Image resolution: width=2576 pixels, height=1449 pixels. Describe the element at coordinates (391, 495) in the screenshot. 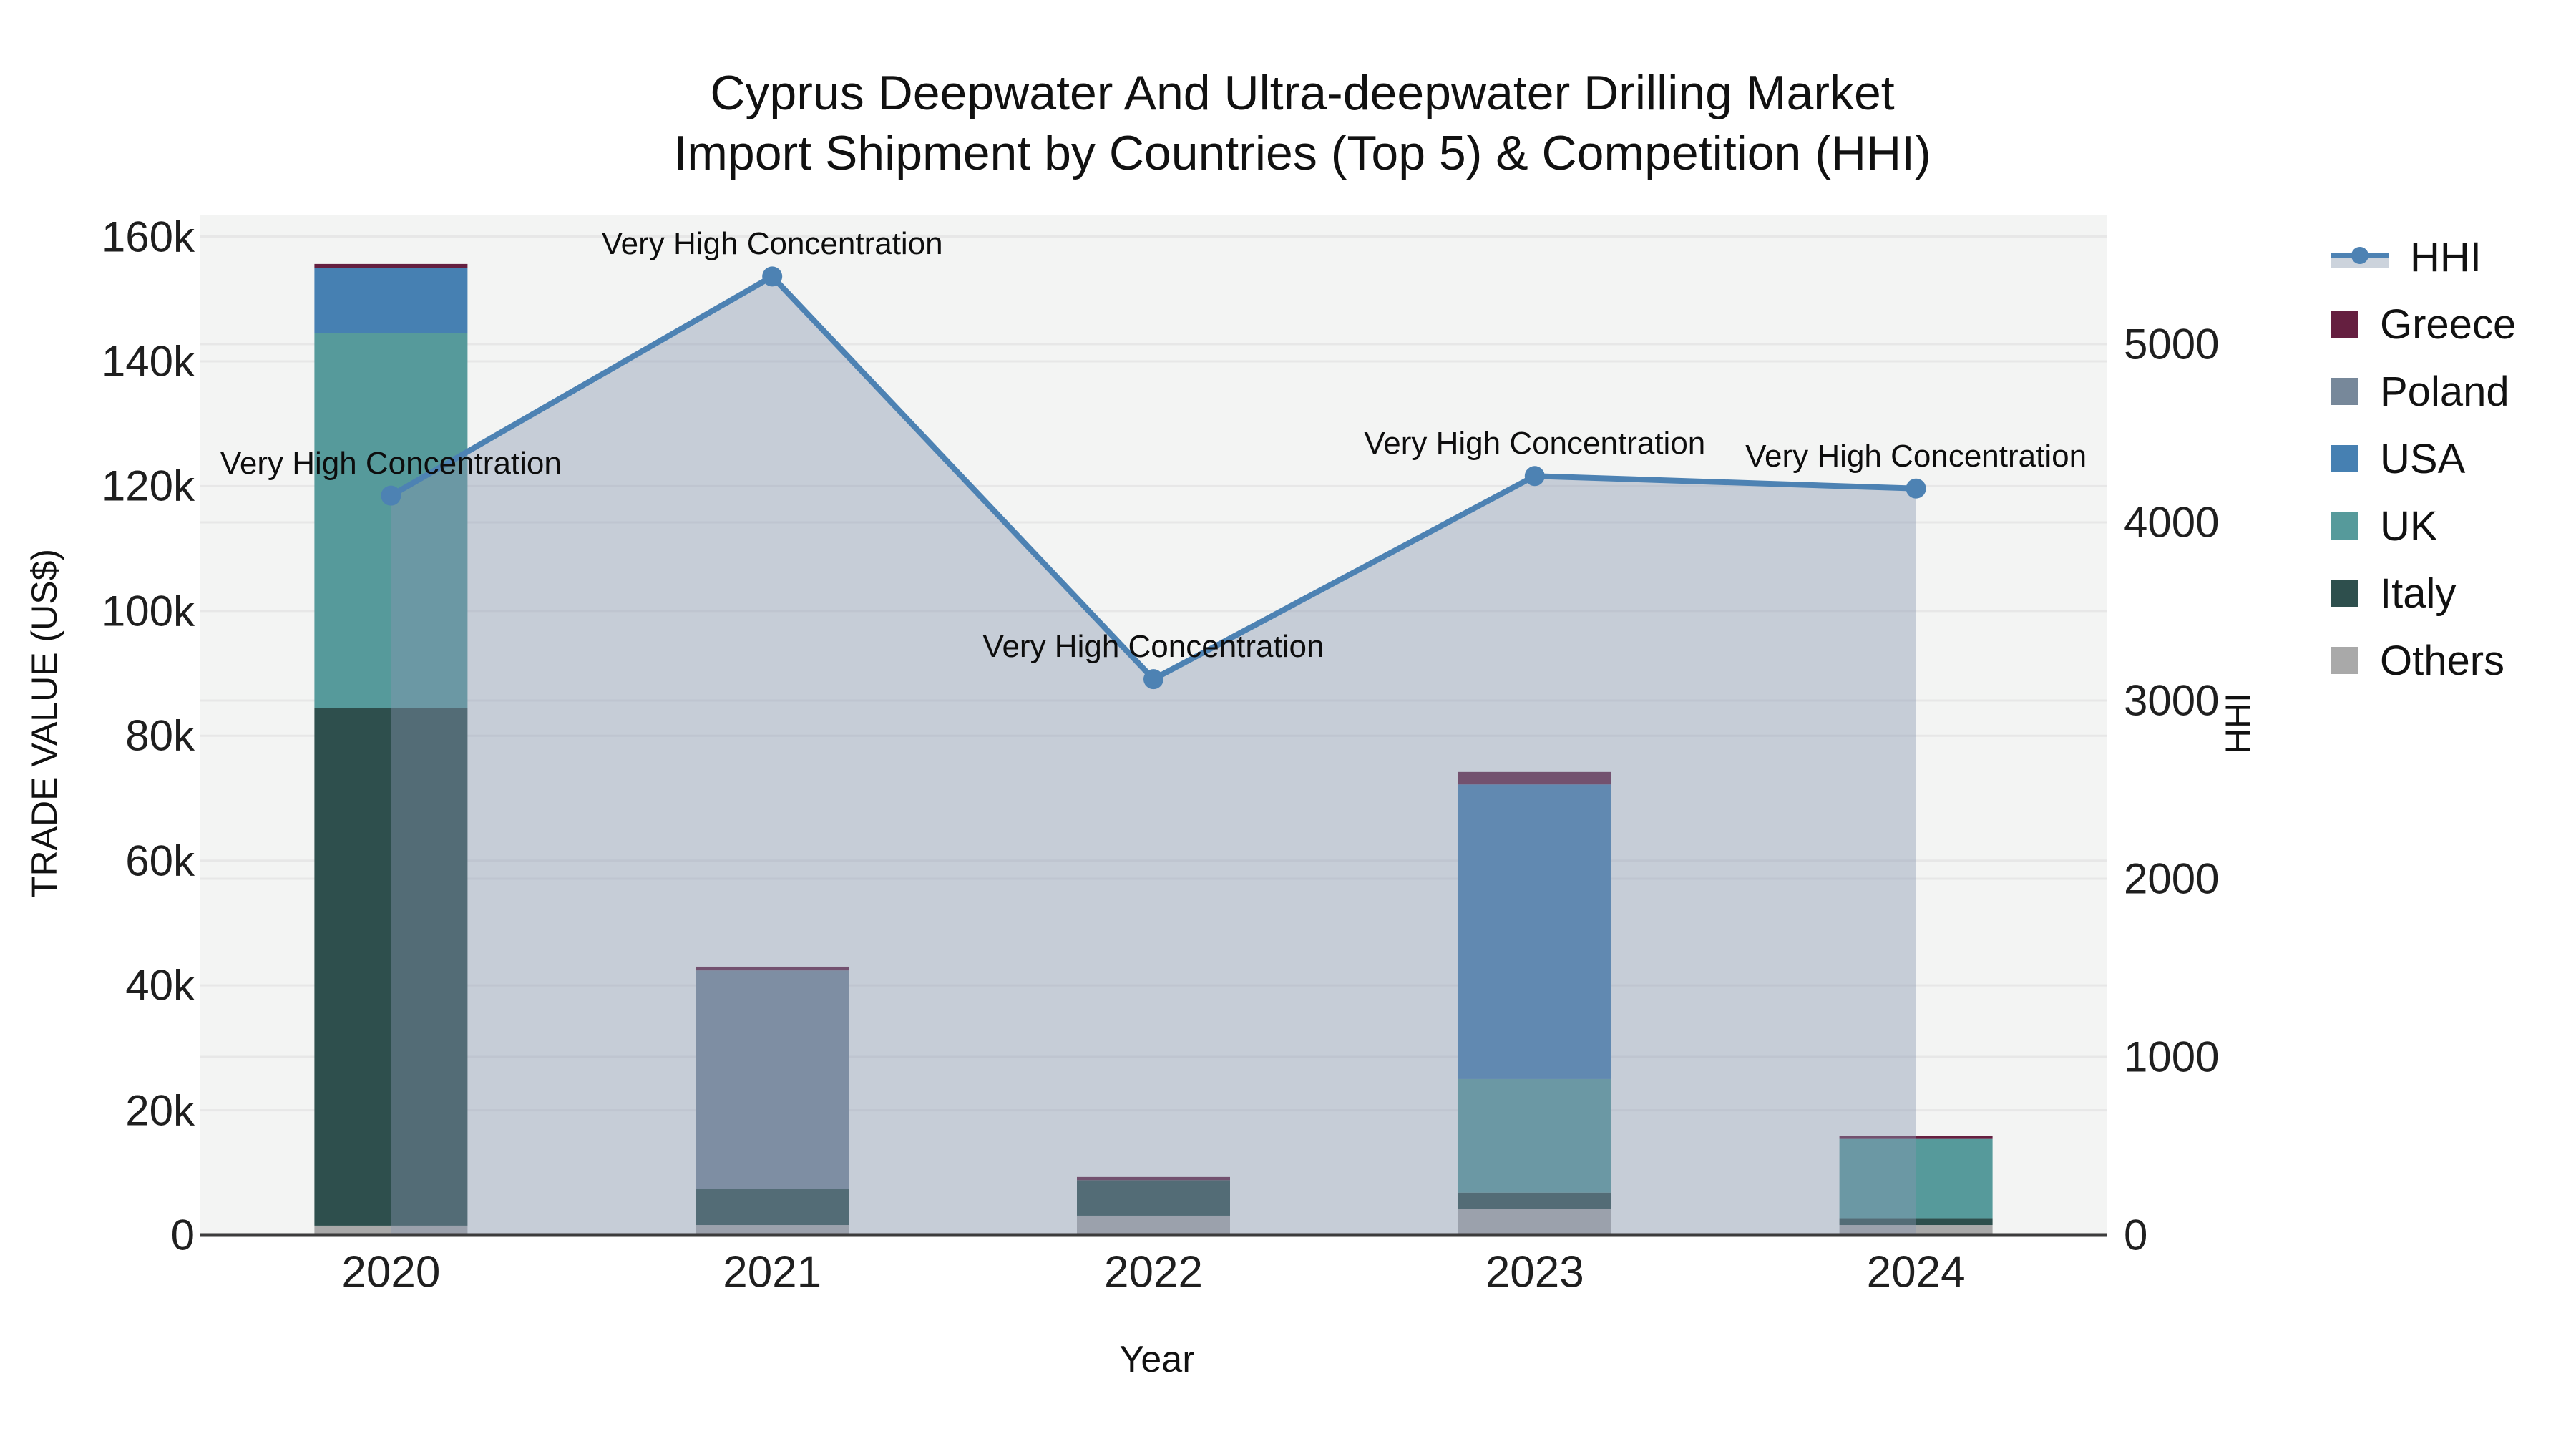

I see `hhi-marker-2020` at that location.